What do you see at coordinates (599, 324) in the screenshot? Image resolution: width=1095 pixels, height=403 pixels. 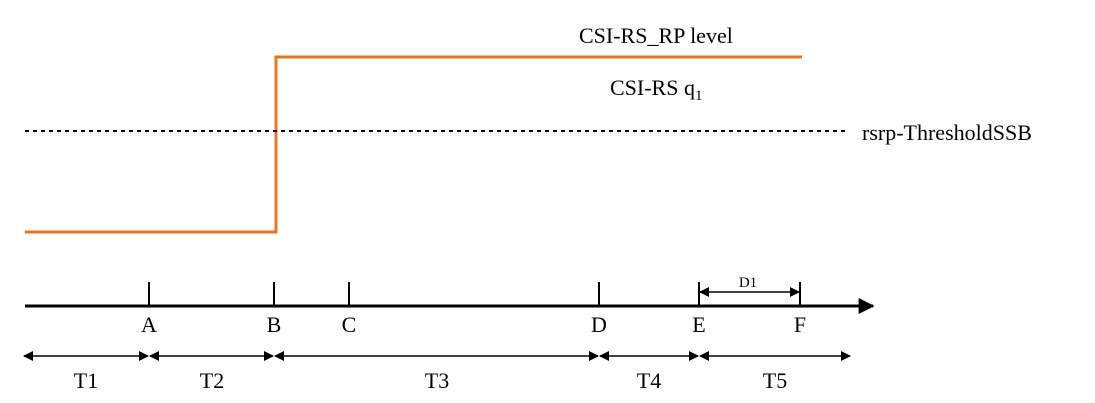 I see `point-label-d: D` at bounding box center [599, 324].